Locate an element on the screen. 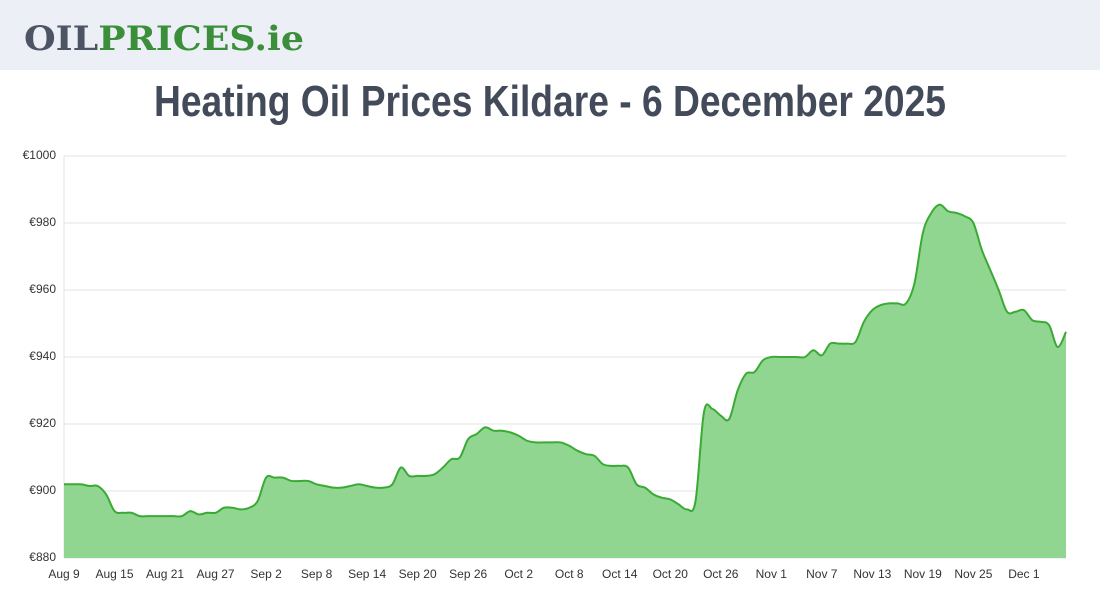 The image size is (1100, 600). x-tick-label: Nov 25 is located at coordinates (973, 574).